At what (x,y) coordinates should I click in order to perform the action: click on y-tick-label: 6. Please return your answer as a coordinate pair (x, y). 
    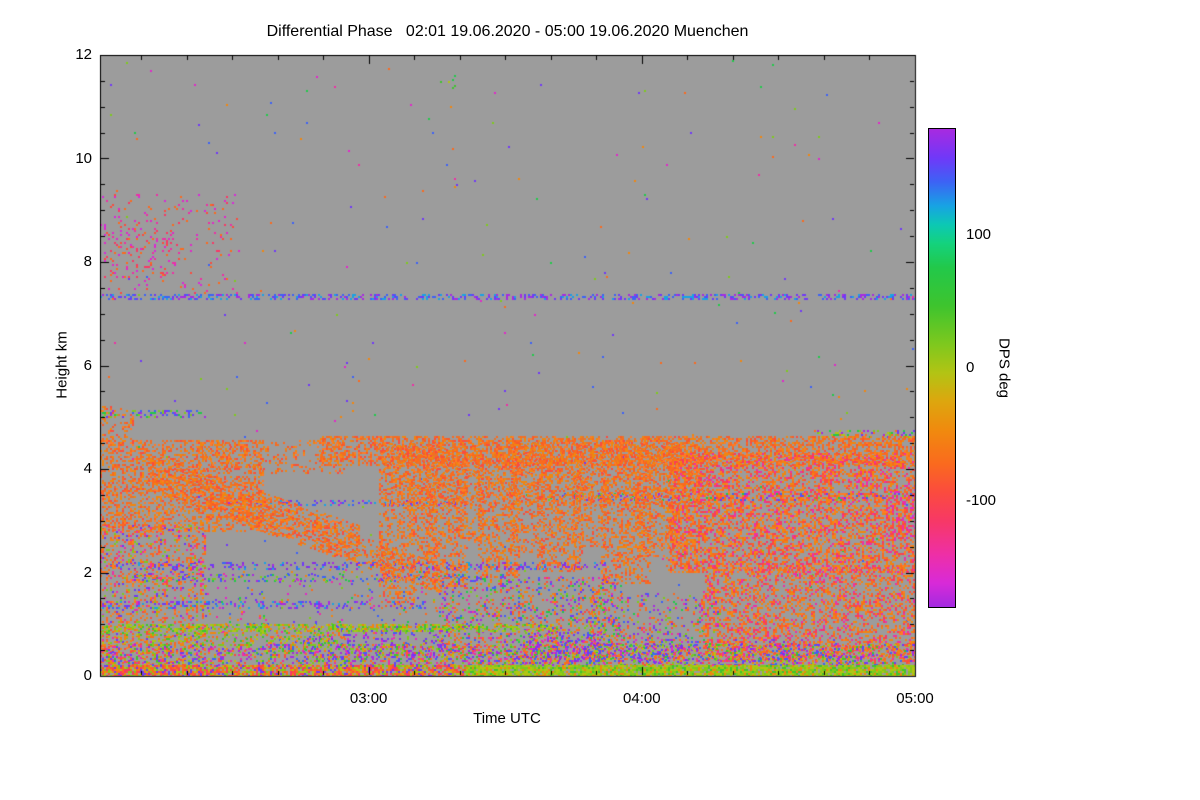
    Looking at the image, I should click on (87, 365).